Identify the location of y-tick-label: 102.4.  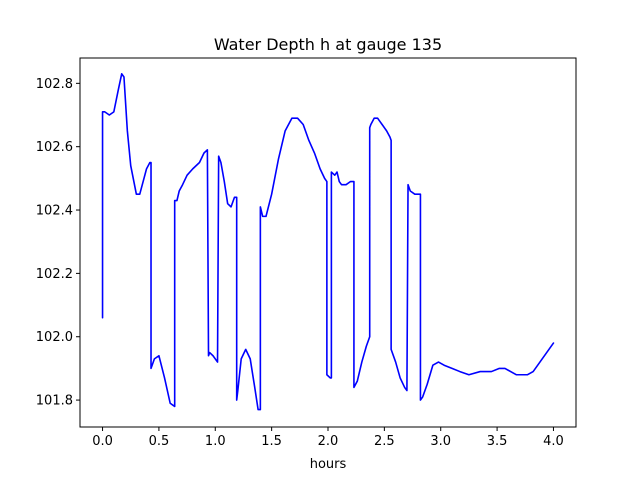
(54, 211).